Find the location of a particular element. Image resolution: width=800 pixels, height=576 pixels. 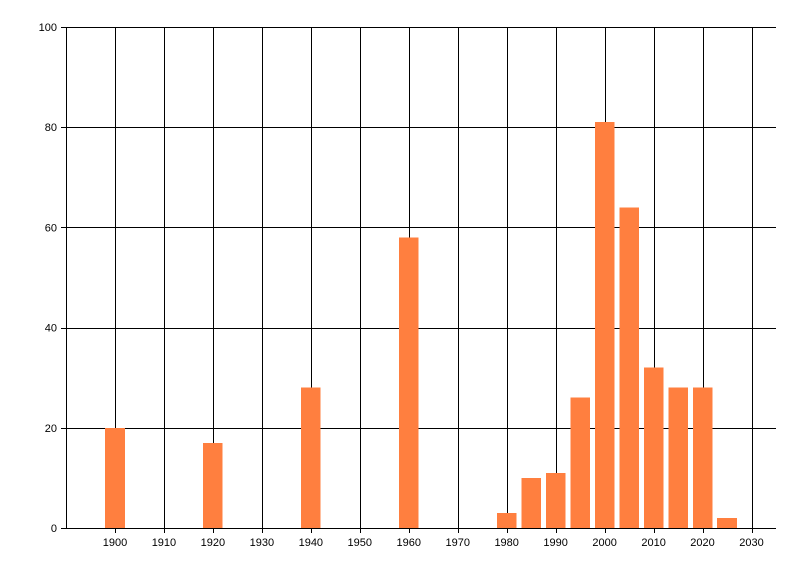

bar-1900 is located at coordinates (115, 477).